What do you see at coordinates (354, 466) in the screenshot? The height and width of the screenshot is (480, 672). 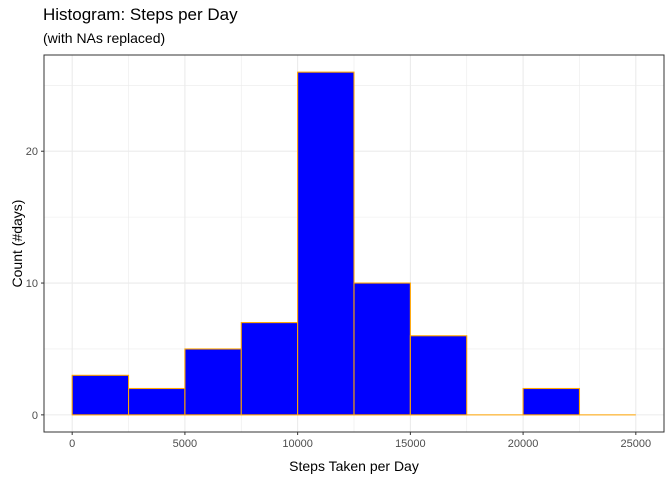 I see `x-axis-title: Steps Taken per Day` at bounding box center [354, 466].